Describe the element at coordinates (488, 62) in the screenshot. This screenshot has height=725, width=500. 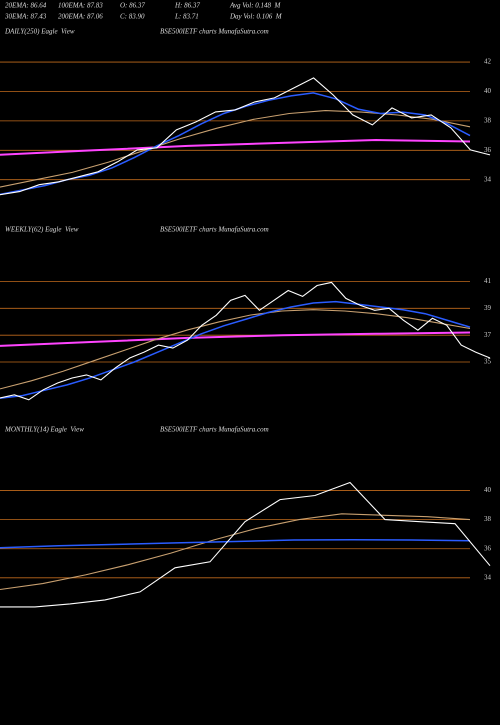
I see `y-tick-label: 42` at that location.